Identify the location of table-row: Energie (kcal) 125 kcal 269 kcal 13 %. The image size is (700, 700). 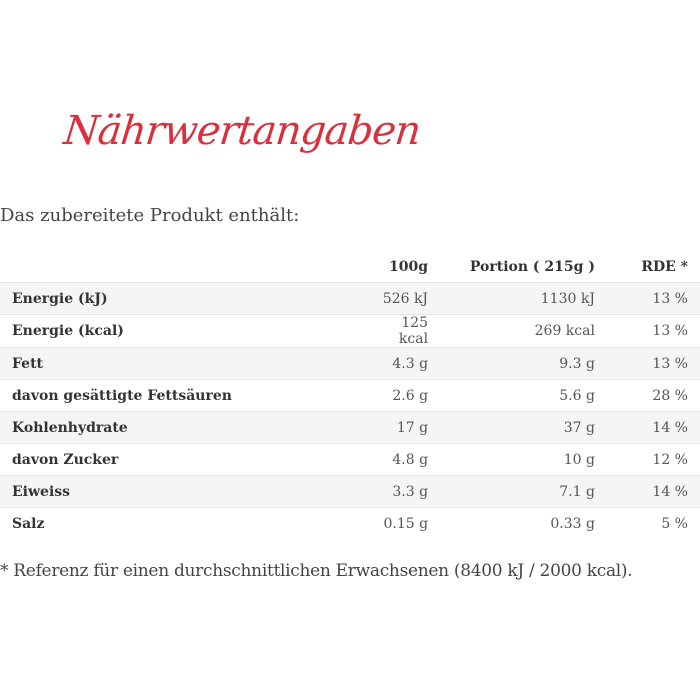
(350, 331).